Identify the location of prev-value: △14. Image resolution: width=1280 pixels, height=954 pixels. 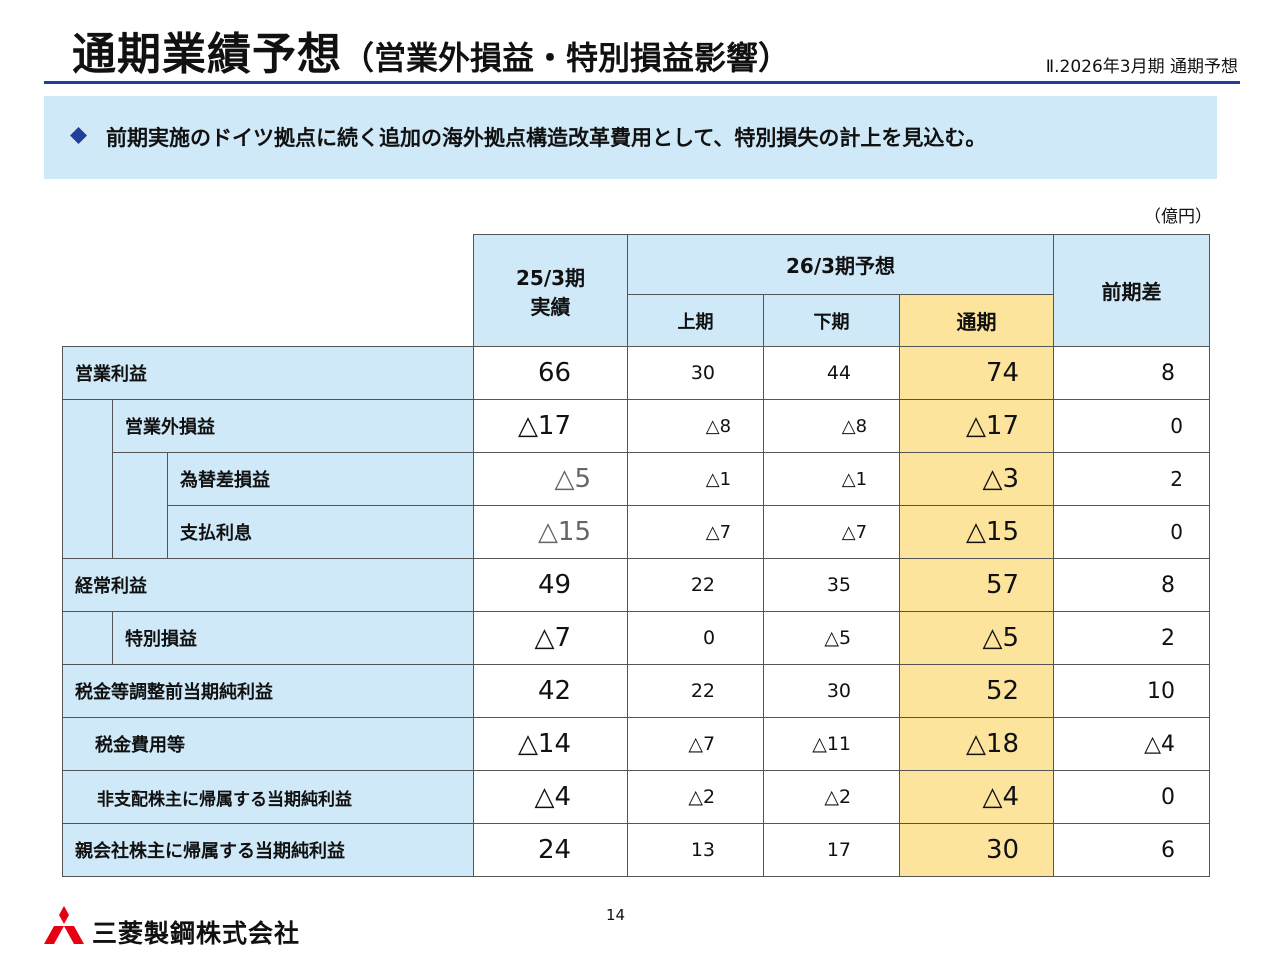
(551, 744).